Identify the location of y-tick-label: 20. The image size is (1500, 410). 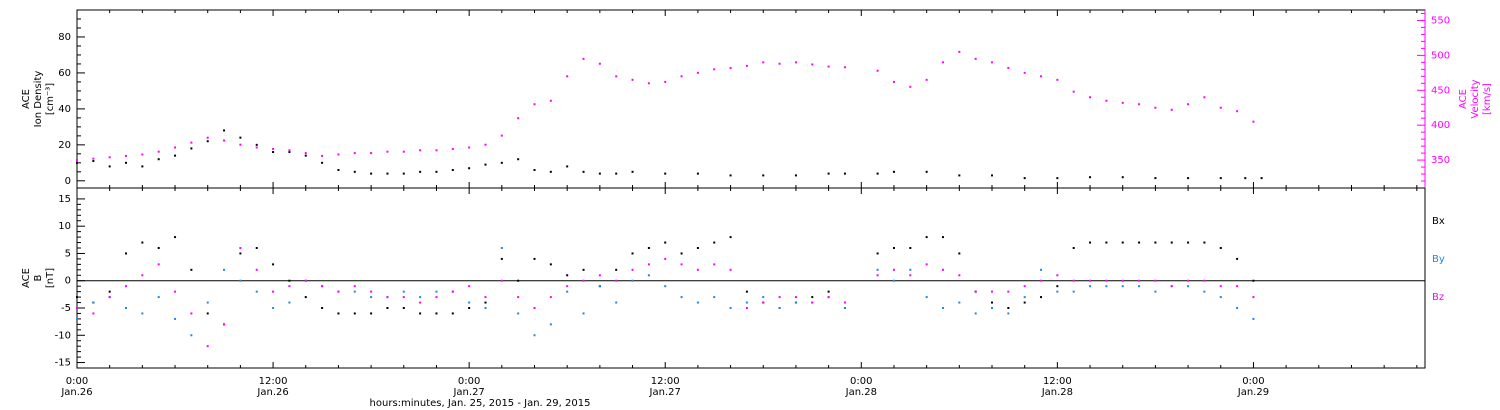
(64, 145).